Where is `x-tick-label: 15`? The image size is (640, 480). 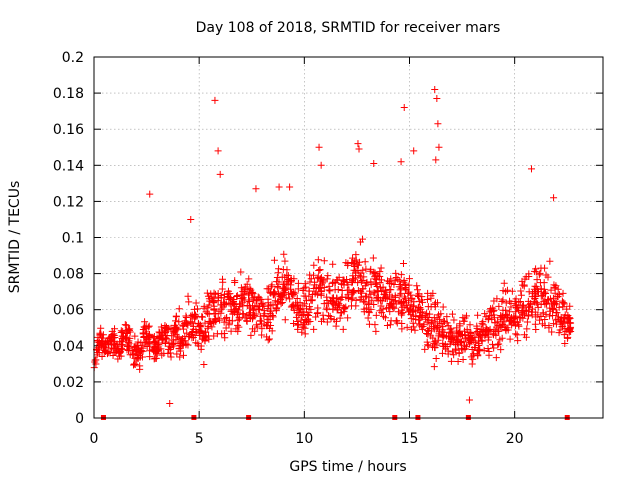
x-tick-label: 15 is located at coordinates (410, 439).